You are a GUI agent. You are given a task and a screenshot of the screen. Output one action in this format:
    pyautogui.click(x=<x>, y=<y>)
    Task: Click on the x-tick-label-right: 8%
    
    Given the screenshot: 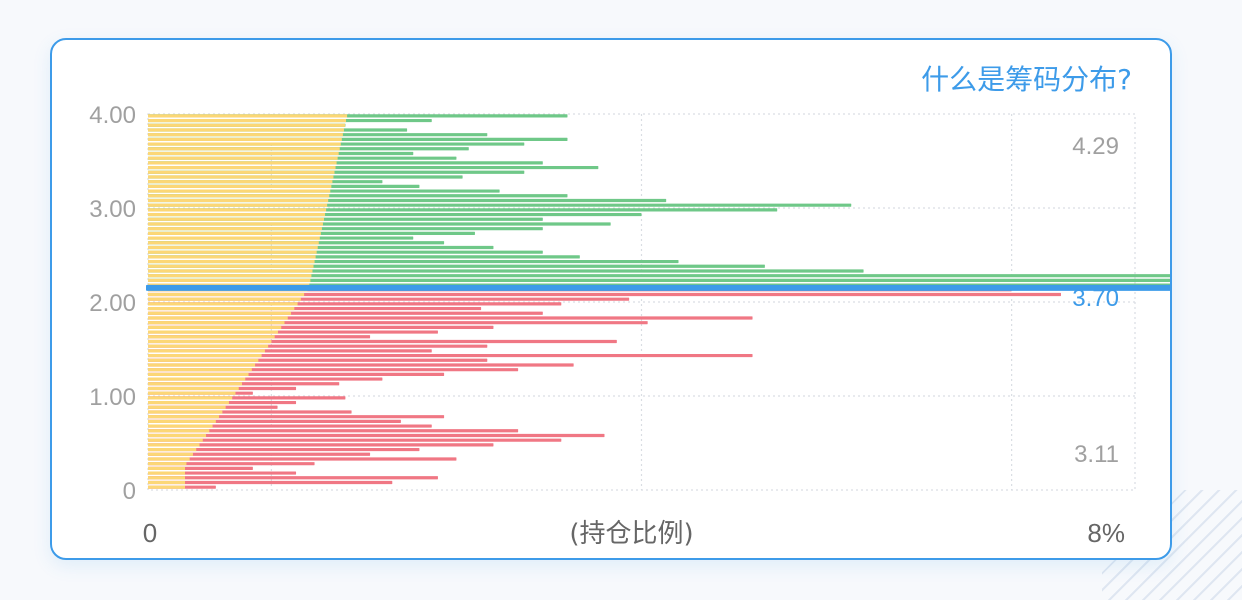 What is the action you would take?
    pyautogui.click(x=1106, y=533)
    